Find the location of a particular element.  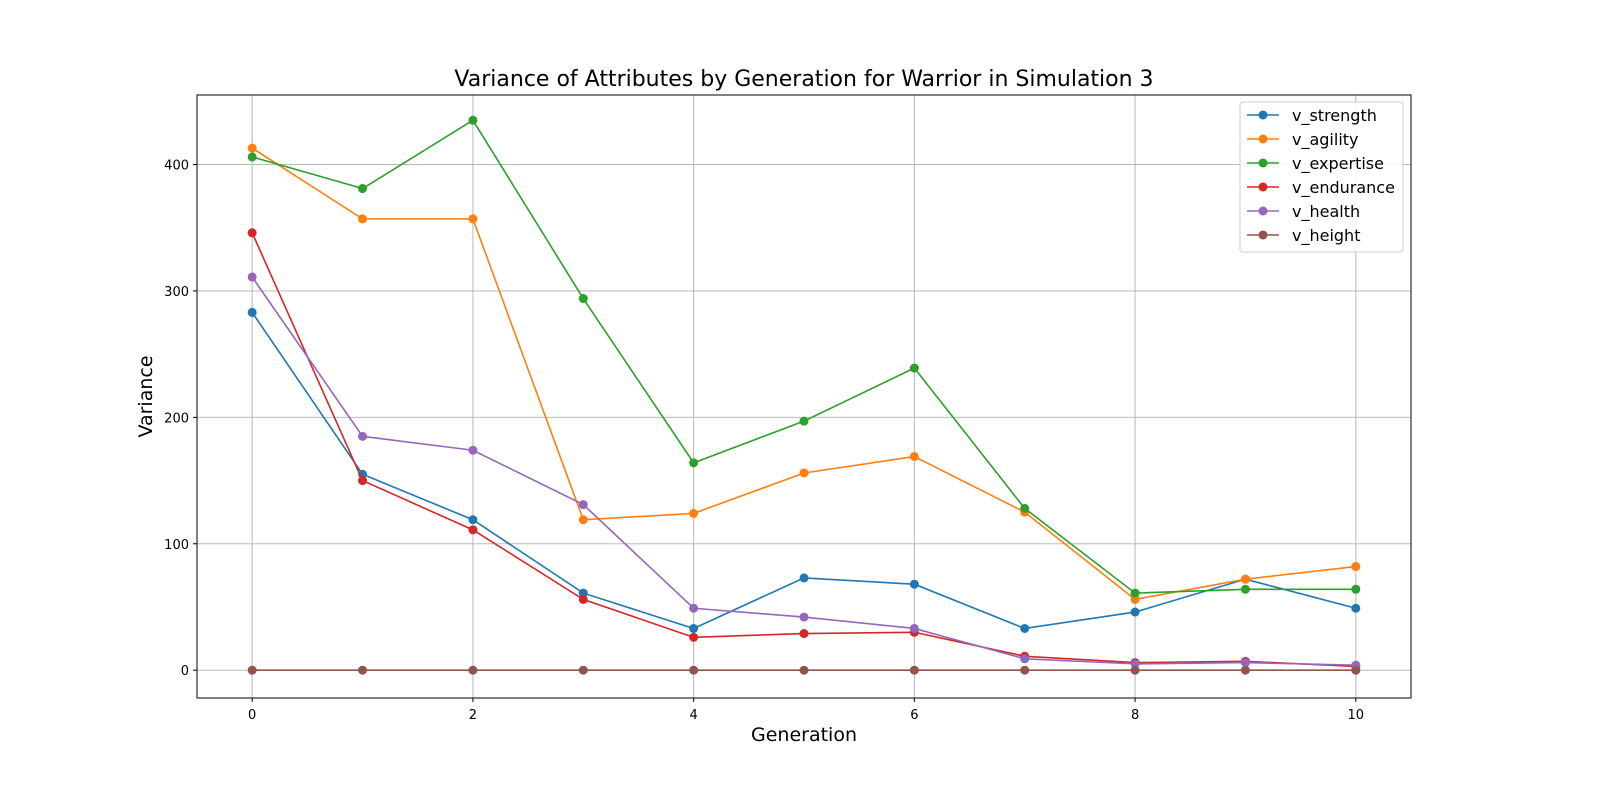

legend-label: v_height is located at coordinates (1326, 236).